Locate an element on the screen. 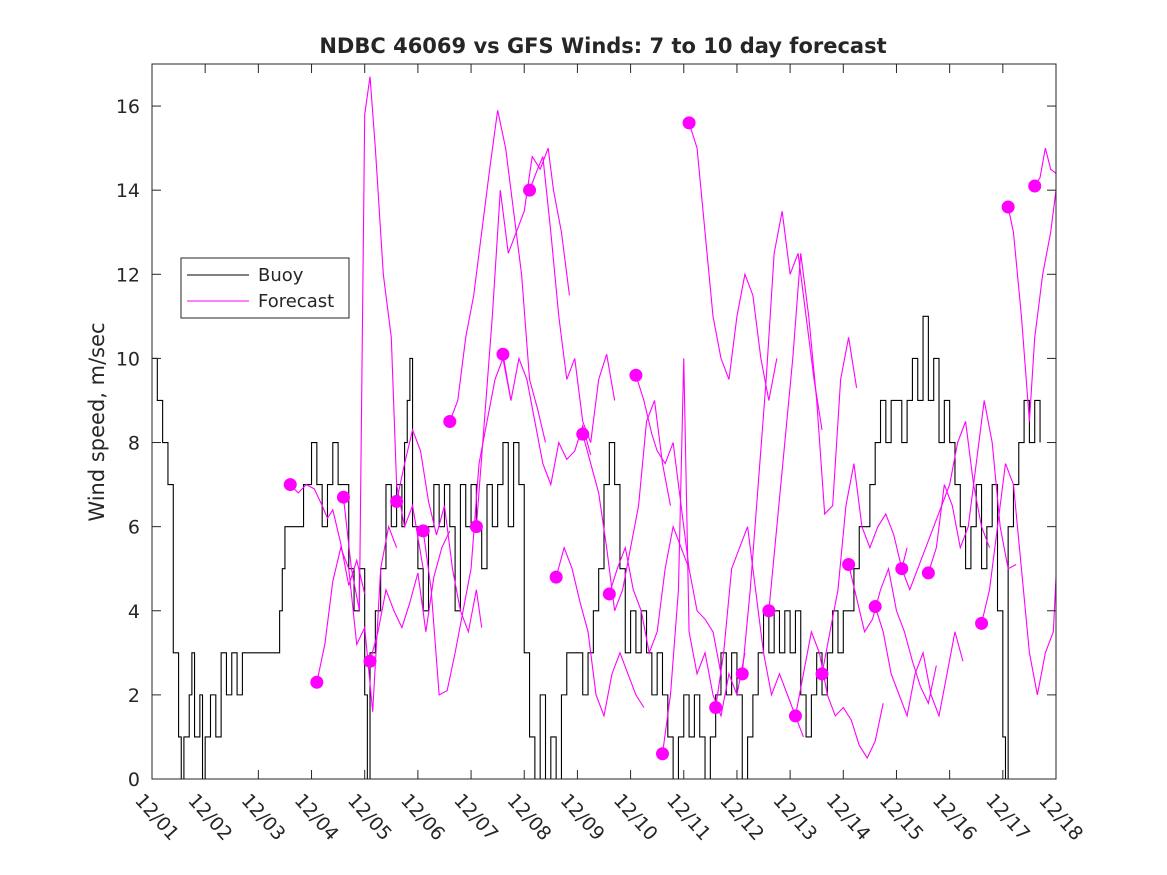 The image size is (1167, 875). legend-buoy-label: Buoy is located at coordinates (281, 275).